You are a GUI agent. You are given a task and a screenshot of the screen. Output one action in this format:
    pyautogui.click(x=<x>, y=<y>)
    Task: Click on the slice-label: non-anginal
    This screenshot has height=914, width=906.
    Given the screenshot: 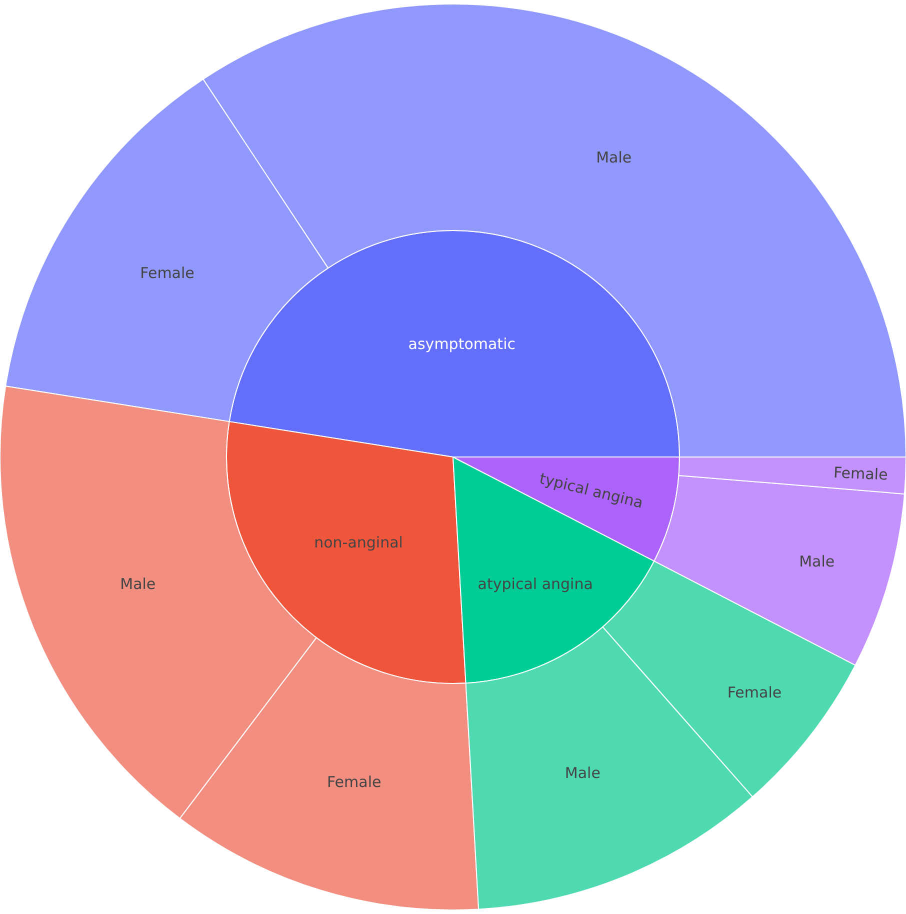 What is the action you would take?
    pyautogui.click(x=358, y=542)
    